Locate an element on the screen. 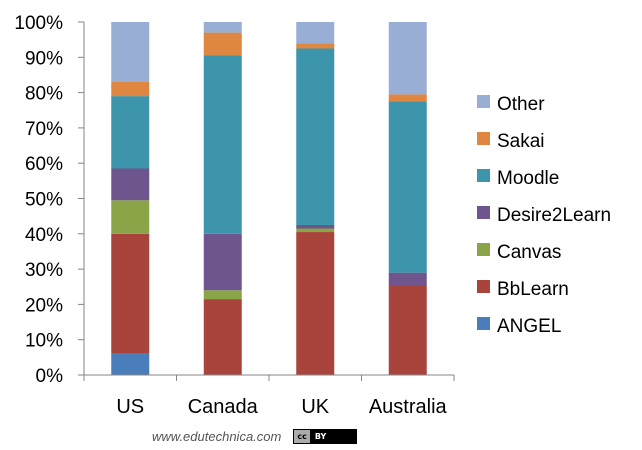  x-tick-label-canada: Canada is located at coordinates (223, 407).